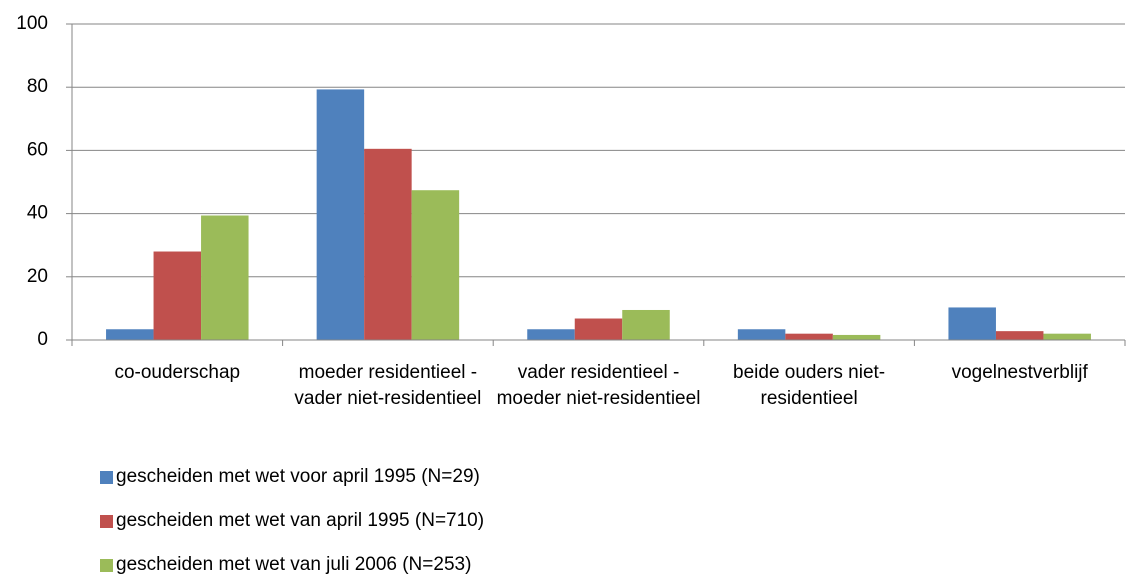  Describe the element at coordinates (809, 385) in the screenshot. I see `x-tick-label: beide ouders niet-residentieel` at that location.